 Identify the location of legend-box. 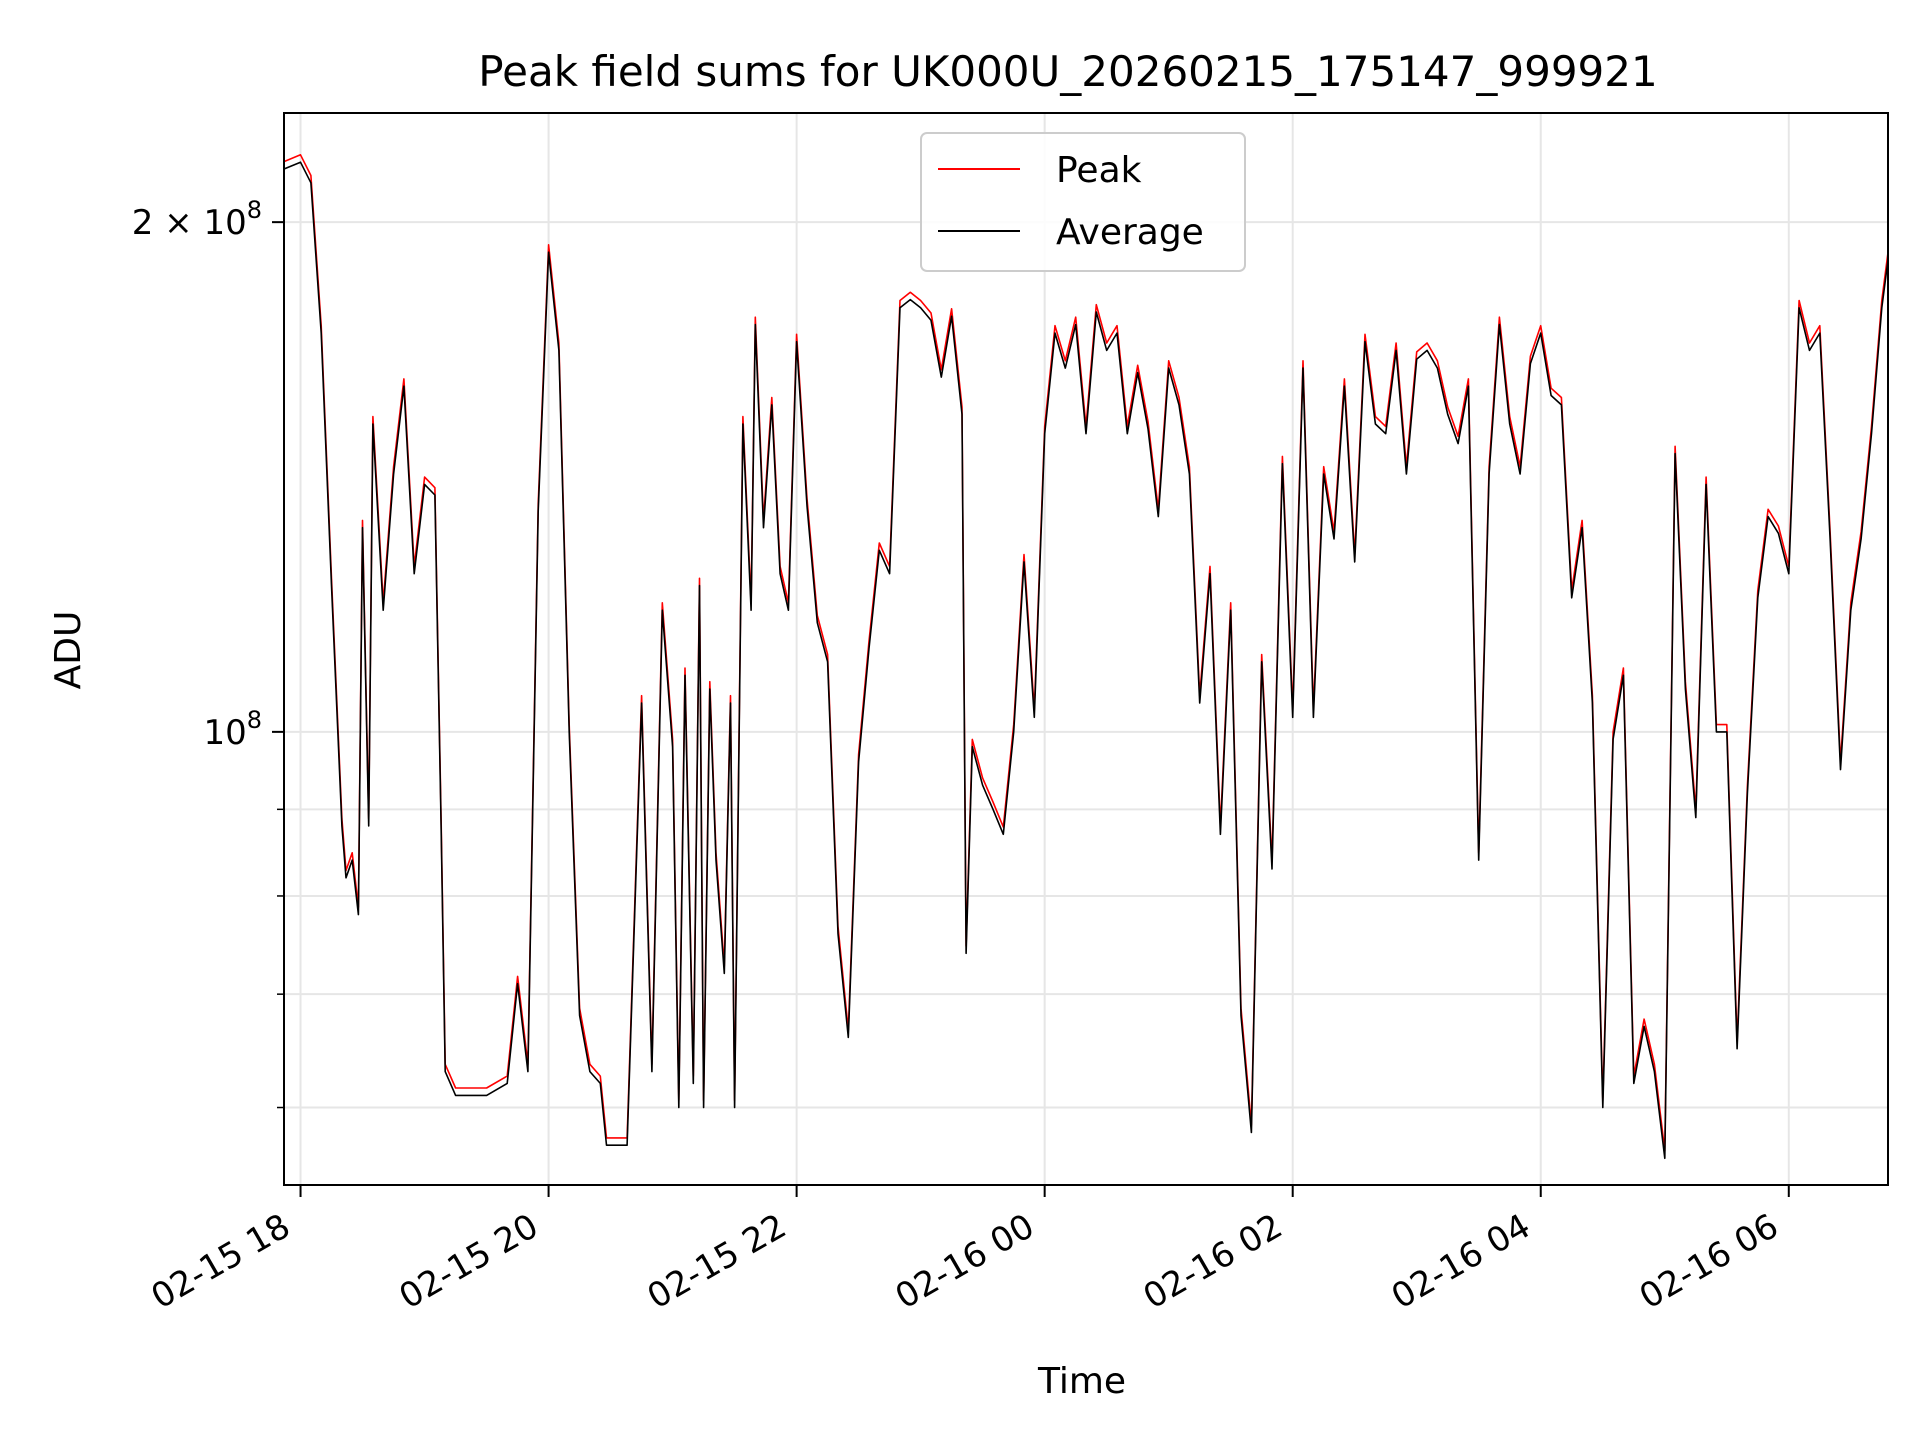
(1083, 202).